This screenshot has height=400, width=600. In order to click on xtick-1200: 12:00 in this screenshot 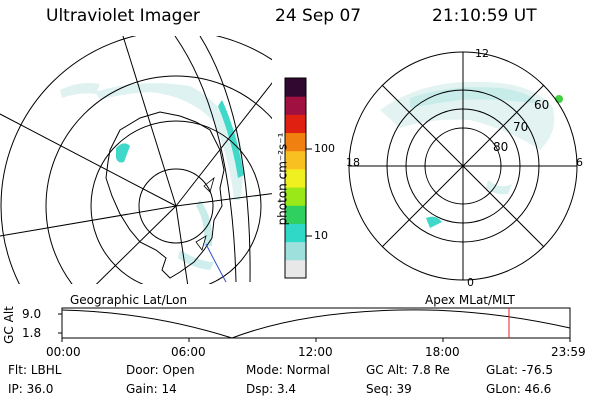, I will do `click(315, 352)`.